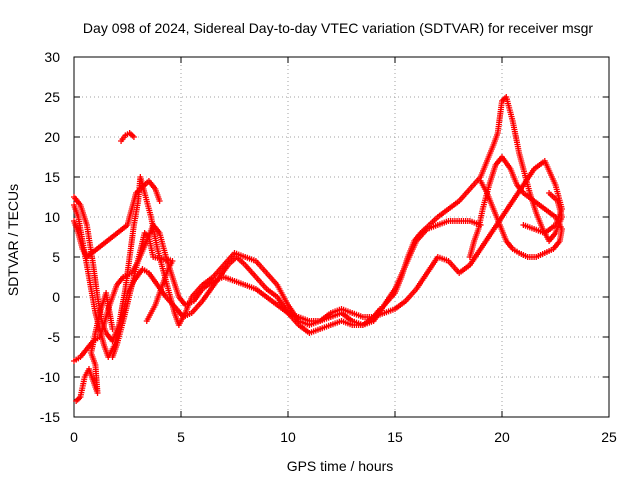 The image size is (640, 480). Describe the element at coordinates (74, 437) in the screenshot. I see `x-tick-label: 0` at that location.